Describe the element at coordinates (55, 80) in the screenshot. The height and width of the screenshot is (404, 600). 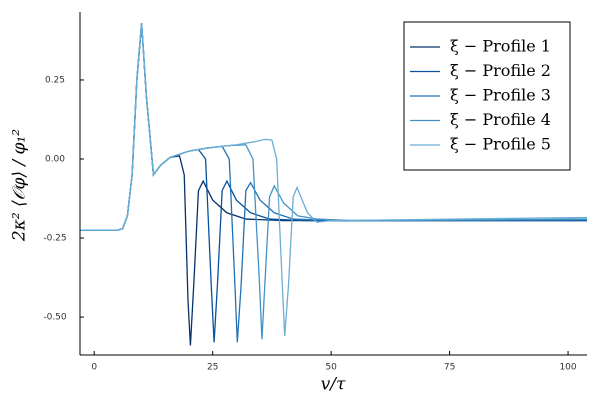
I see `y-tick-label: 0.25` at that location.